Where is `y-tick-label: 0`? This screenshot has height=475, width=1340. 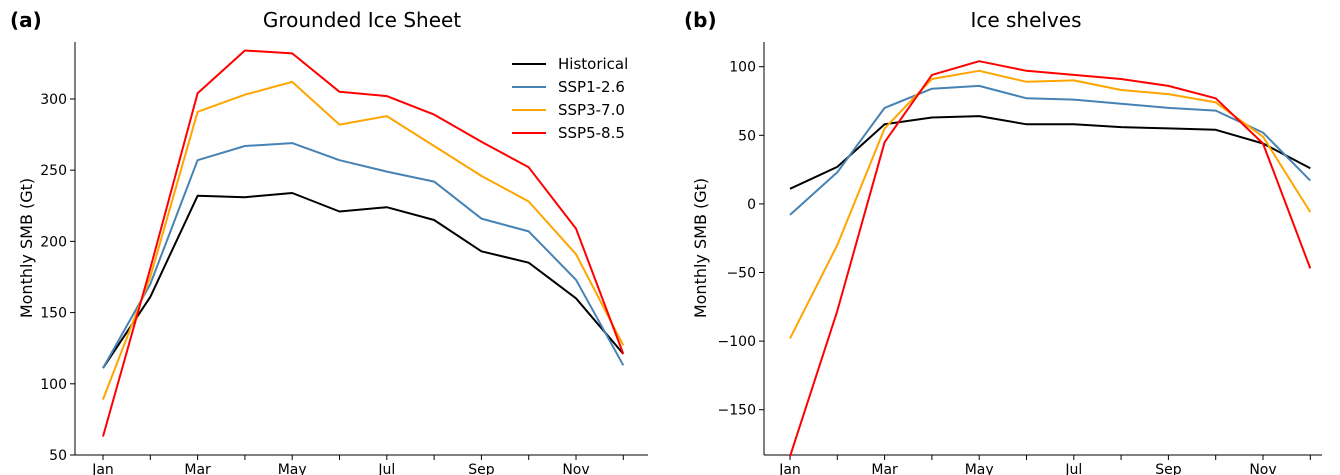
y-tick-label: 0 is located at coordinates (751, 205).